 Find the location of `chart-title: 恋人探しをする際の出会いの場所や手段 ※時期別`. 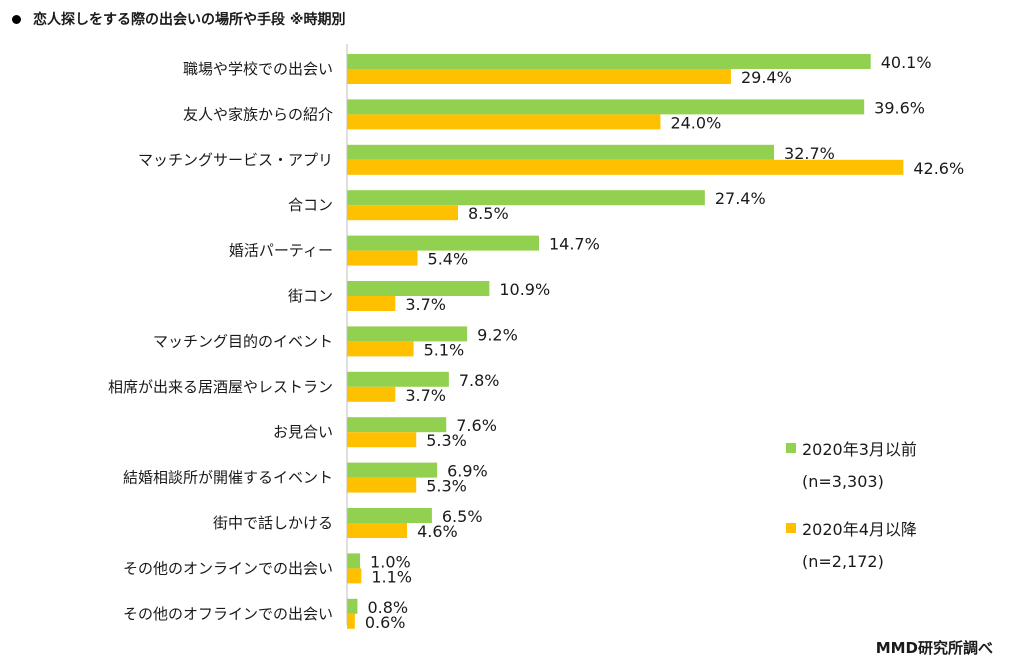

chart-title: 恋人探しをする際の出会いの場所や手段 ※時期別 is located at coordinates (189, 20).